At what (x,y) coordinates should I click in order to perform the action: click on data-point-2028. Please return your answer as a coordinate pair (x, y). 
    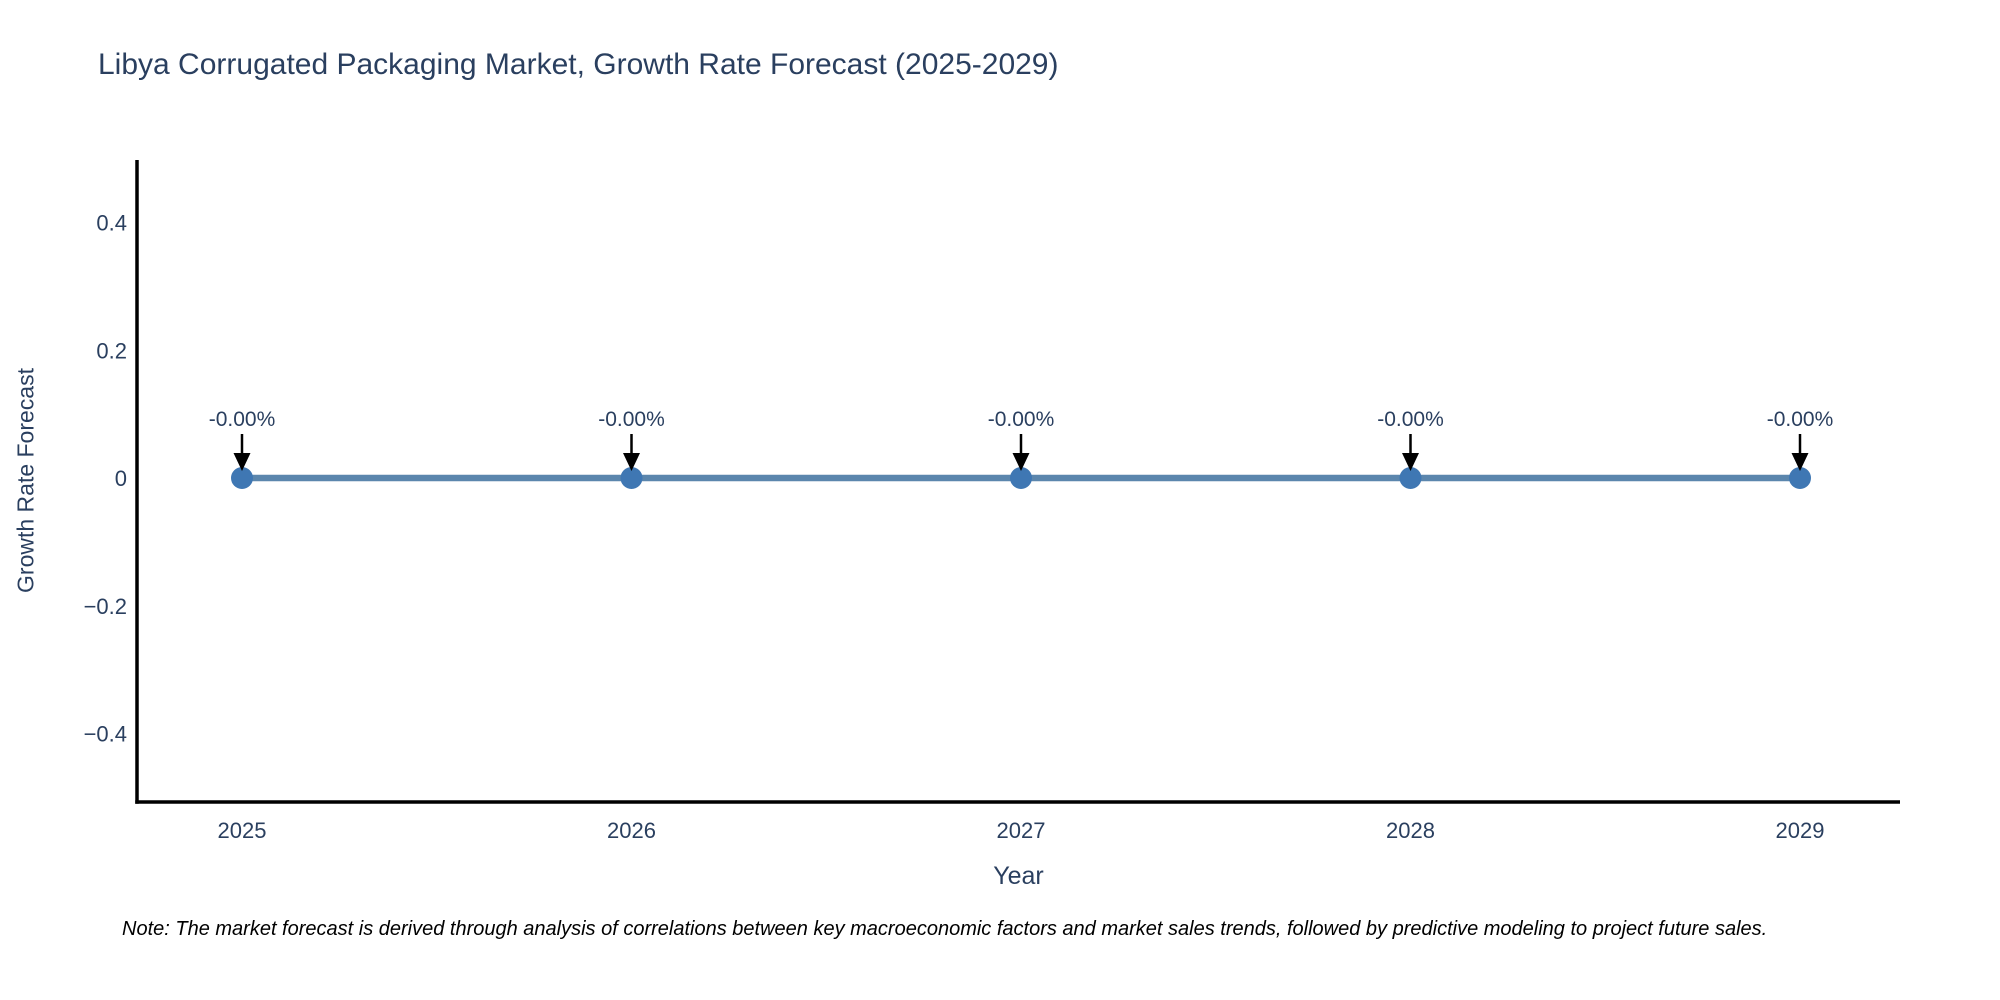
    Looking at the image, I should click on (1410, 478).